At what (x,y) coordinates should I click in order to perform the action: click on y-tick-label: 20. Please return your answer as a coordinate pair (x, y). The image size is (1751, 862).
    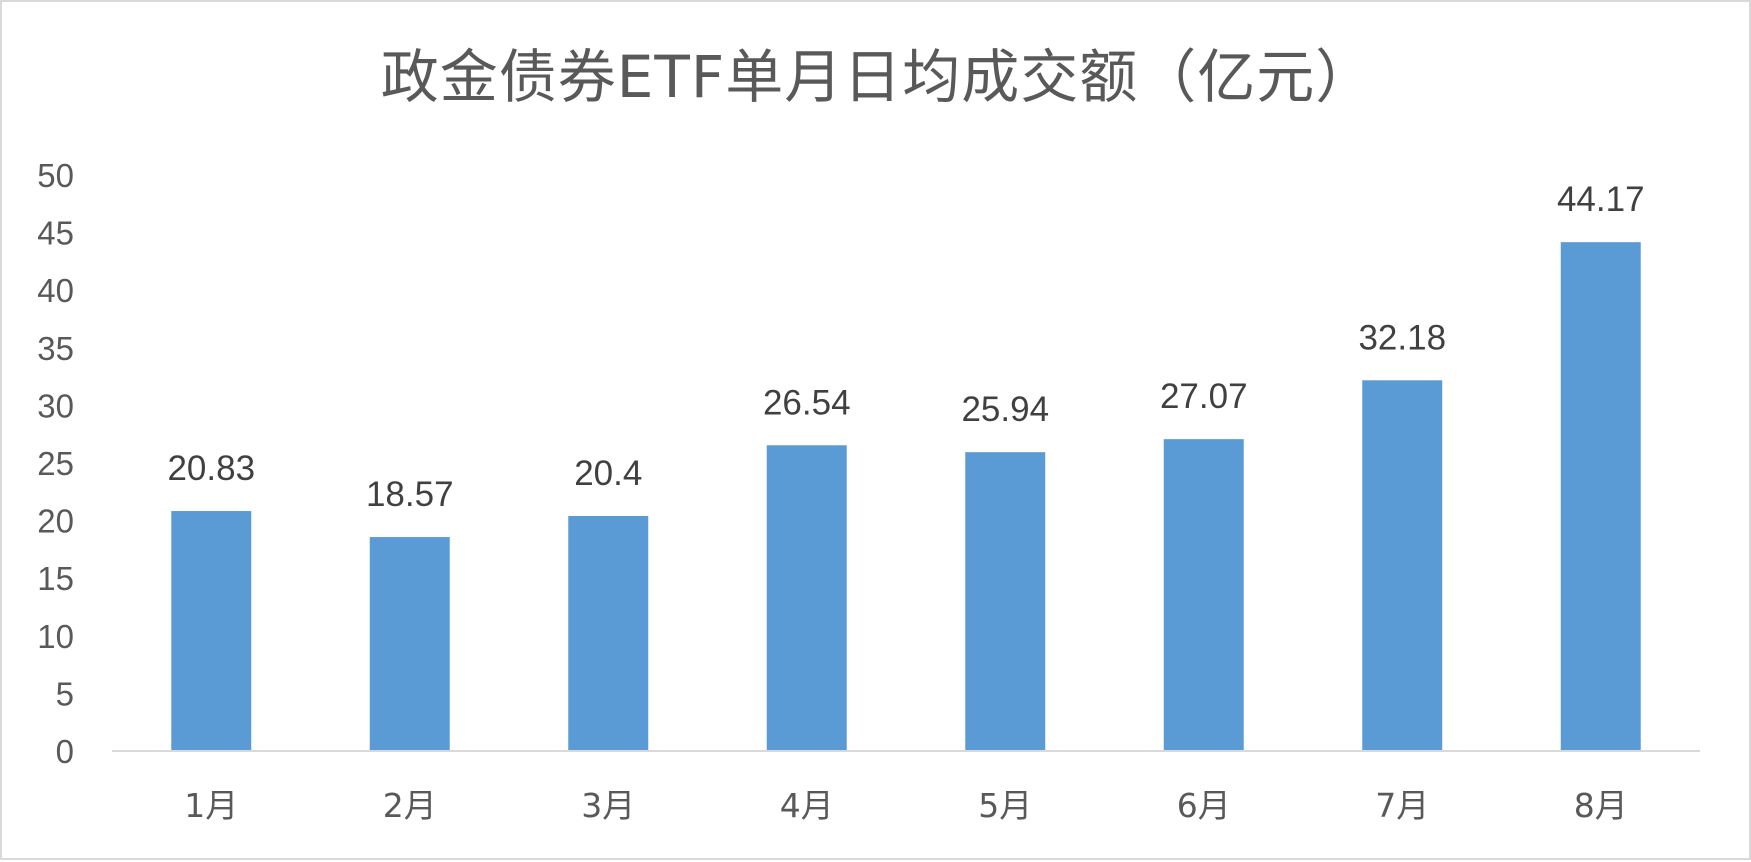
    Looking at the image, I should click on (55, 521).